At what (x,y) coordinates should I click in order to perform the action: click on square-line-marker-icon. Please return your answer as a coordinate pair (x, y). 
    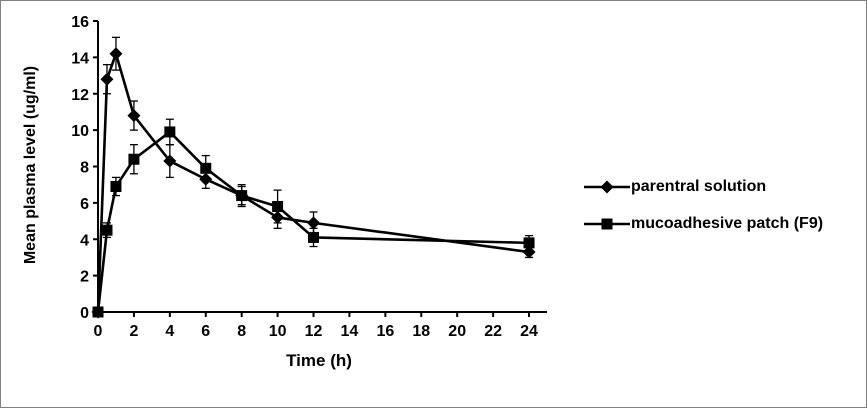
    Looking at the image, I should click on (607, 223).